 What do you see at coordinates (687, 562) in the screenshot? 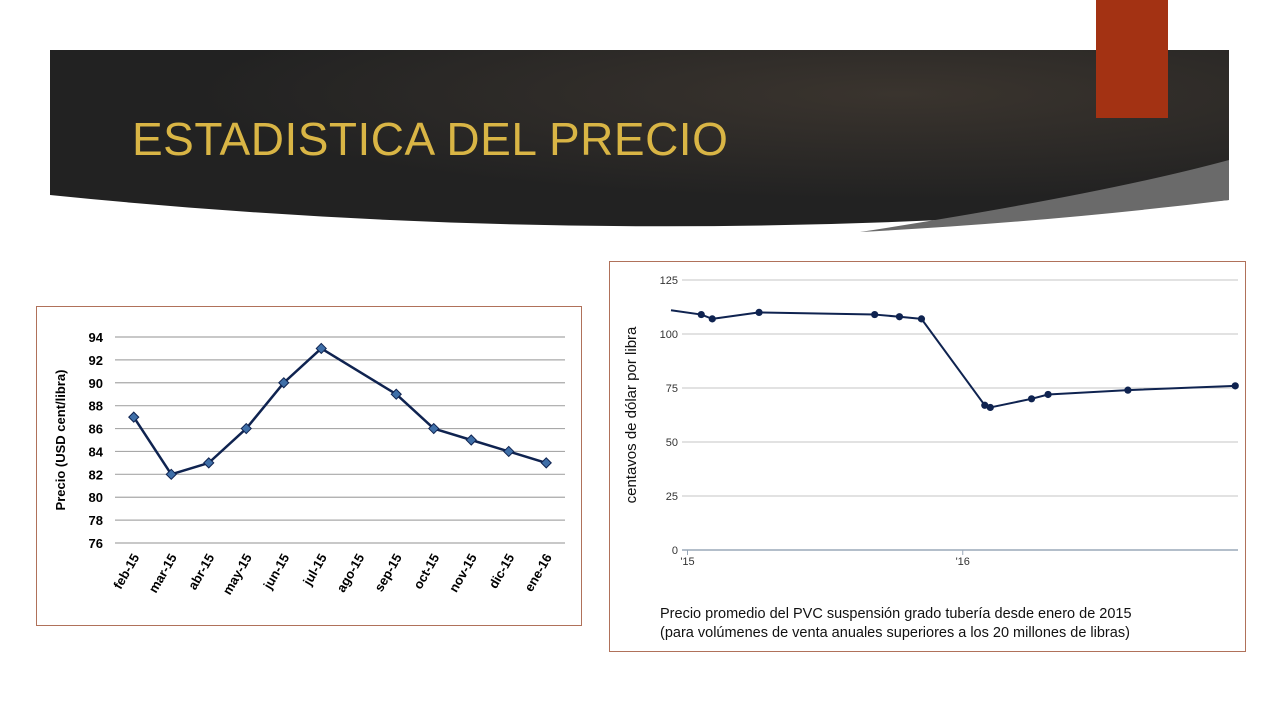
I see `x-tick-label: '15` at bounding box center [687, 562].